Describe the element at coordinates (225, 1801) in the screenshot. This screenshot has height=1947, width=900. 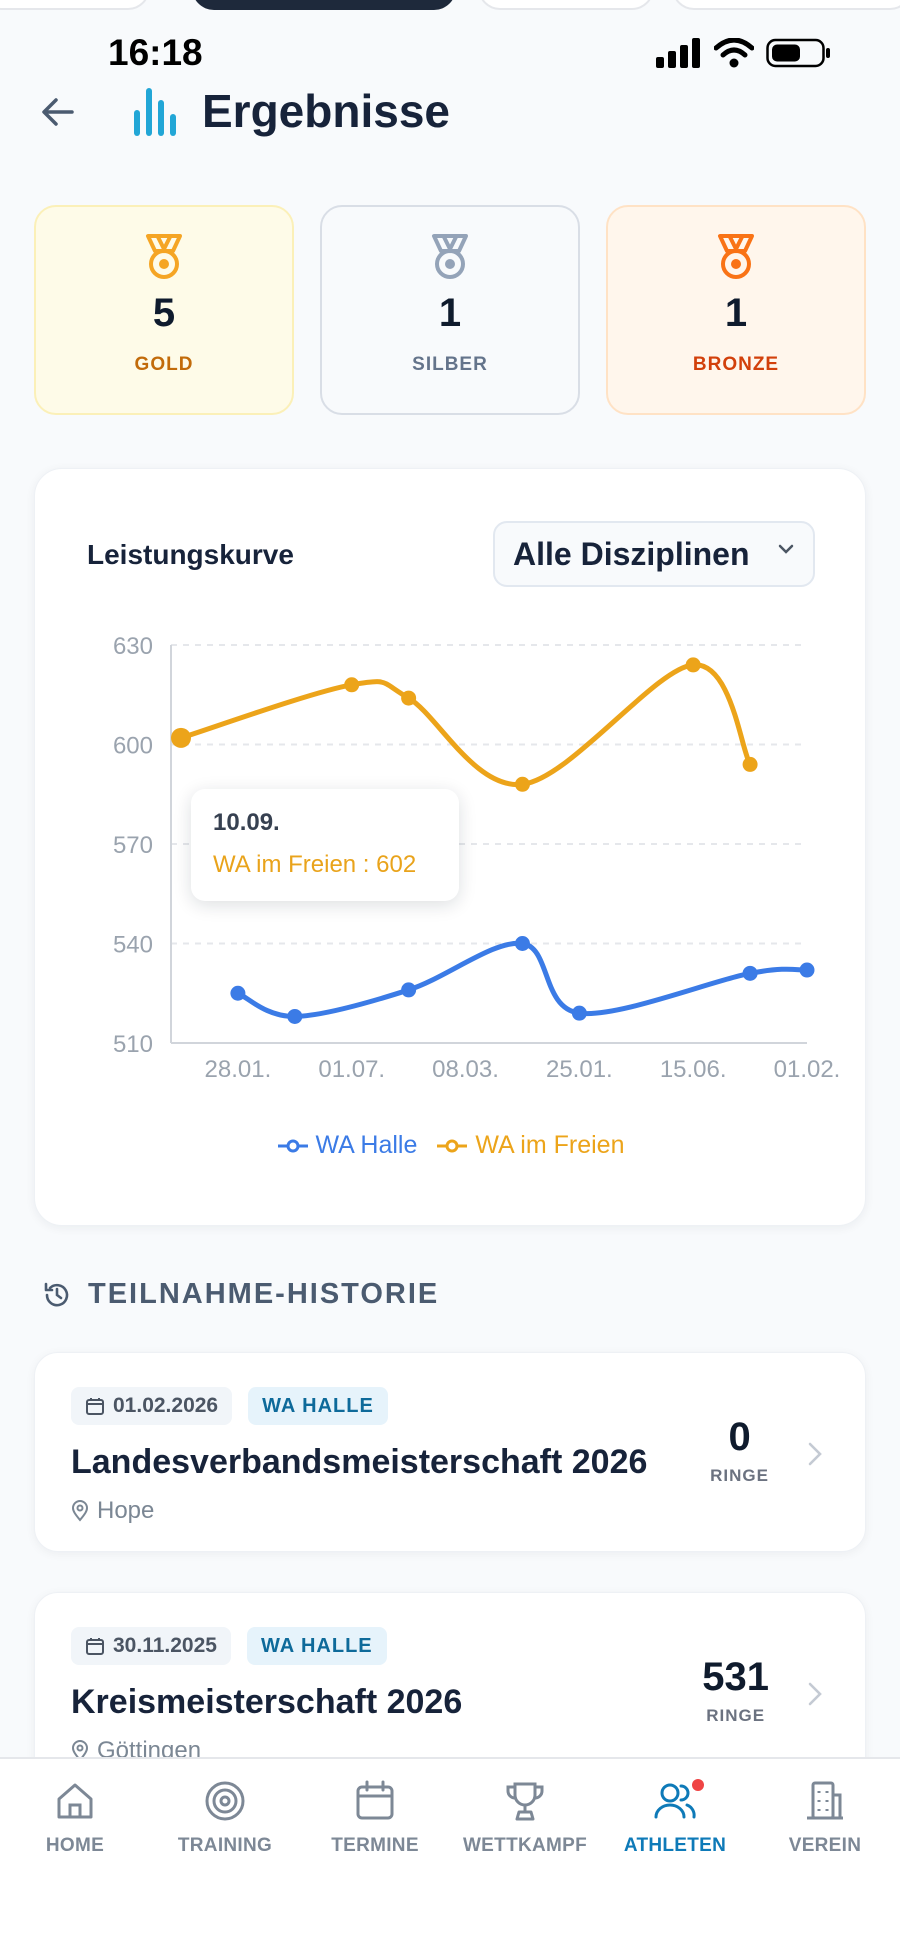
I see `target-icon` at that location.